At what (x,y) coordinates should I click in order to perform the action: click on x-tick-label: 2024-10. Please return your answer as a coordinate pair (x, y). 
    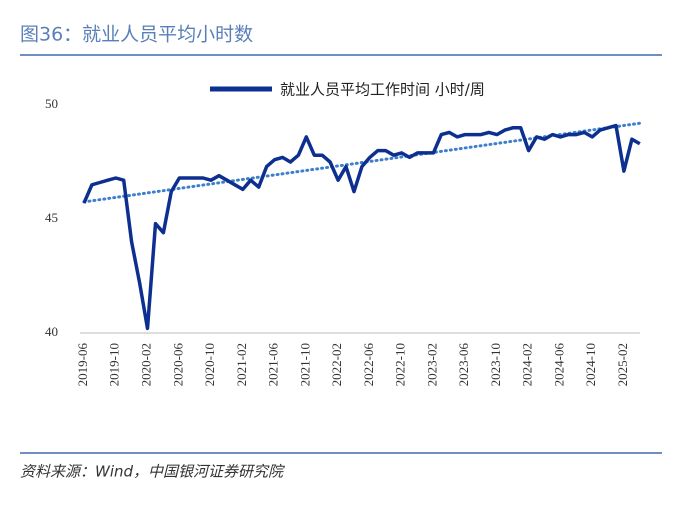
    Looking at the image, I should click on (590, 364).